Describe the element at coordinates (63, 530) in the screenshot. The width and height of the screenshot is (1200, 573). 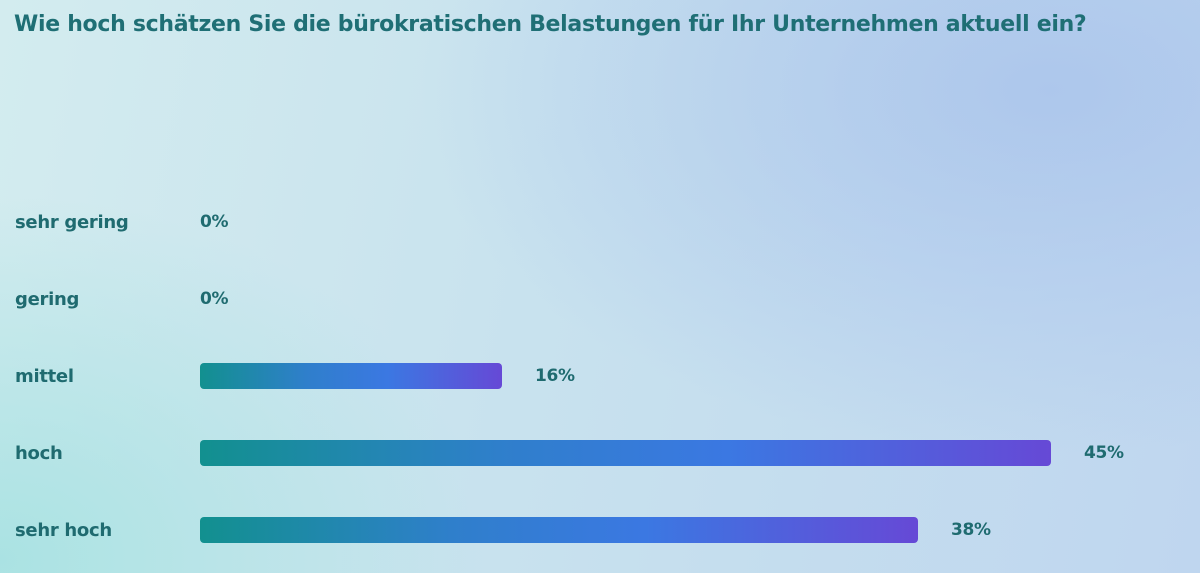
I see `poll-option-label: sehr hoch` at that location.